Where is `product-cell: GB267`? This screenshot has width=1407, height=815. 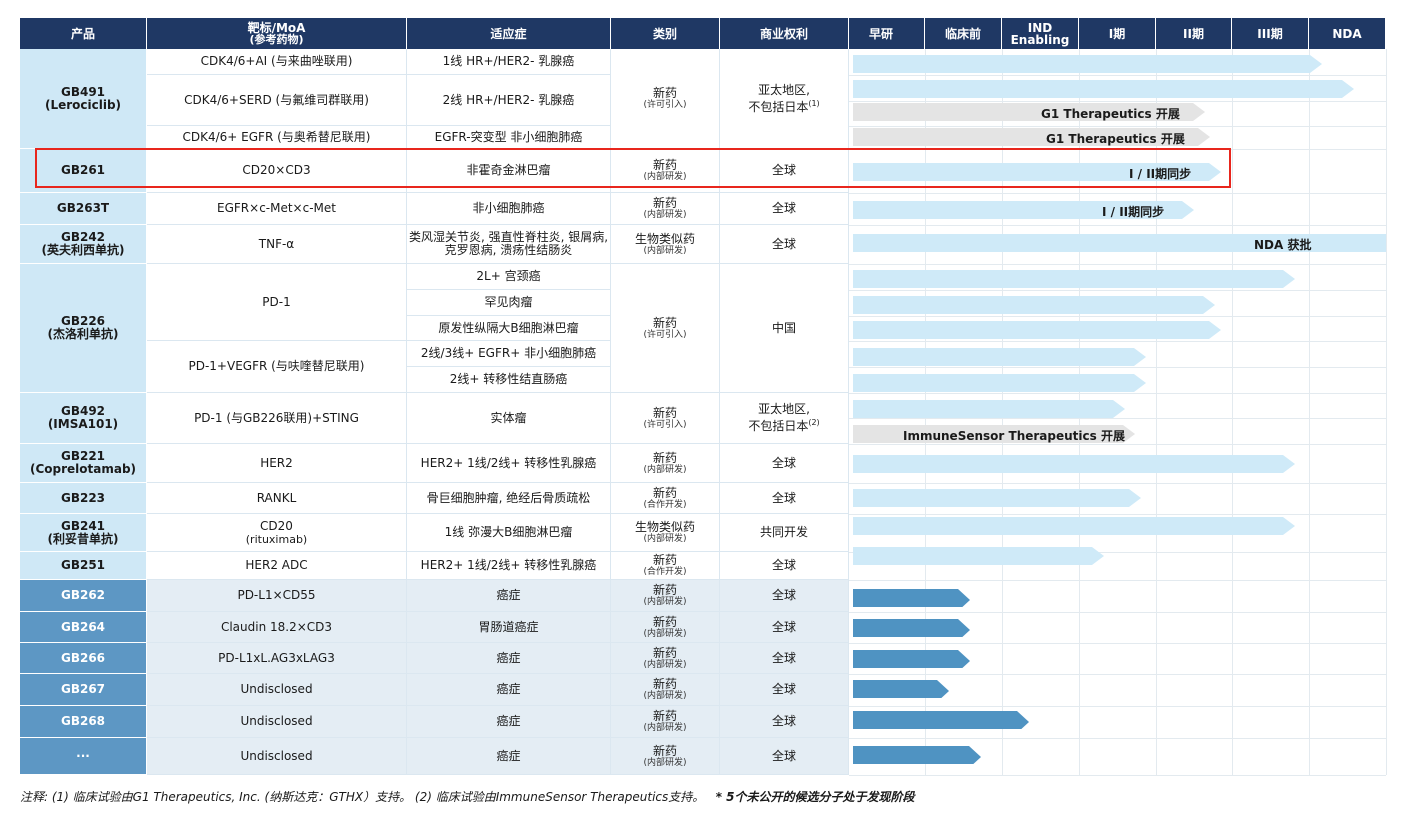
product-cell: GB267 is located at coordinates (83, 690).